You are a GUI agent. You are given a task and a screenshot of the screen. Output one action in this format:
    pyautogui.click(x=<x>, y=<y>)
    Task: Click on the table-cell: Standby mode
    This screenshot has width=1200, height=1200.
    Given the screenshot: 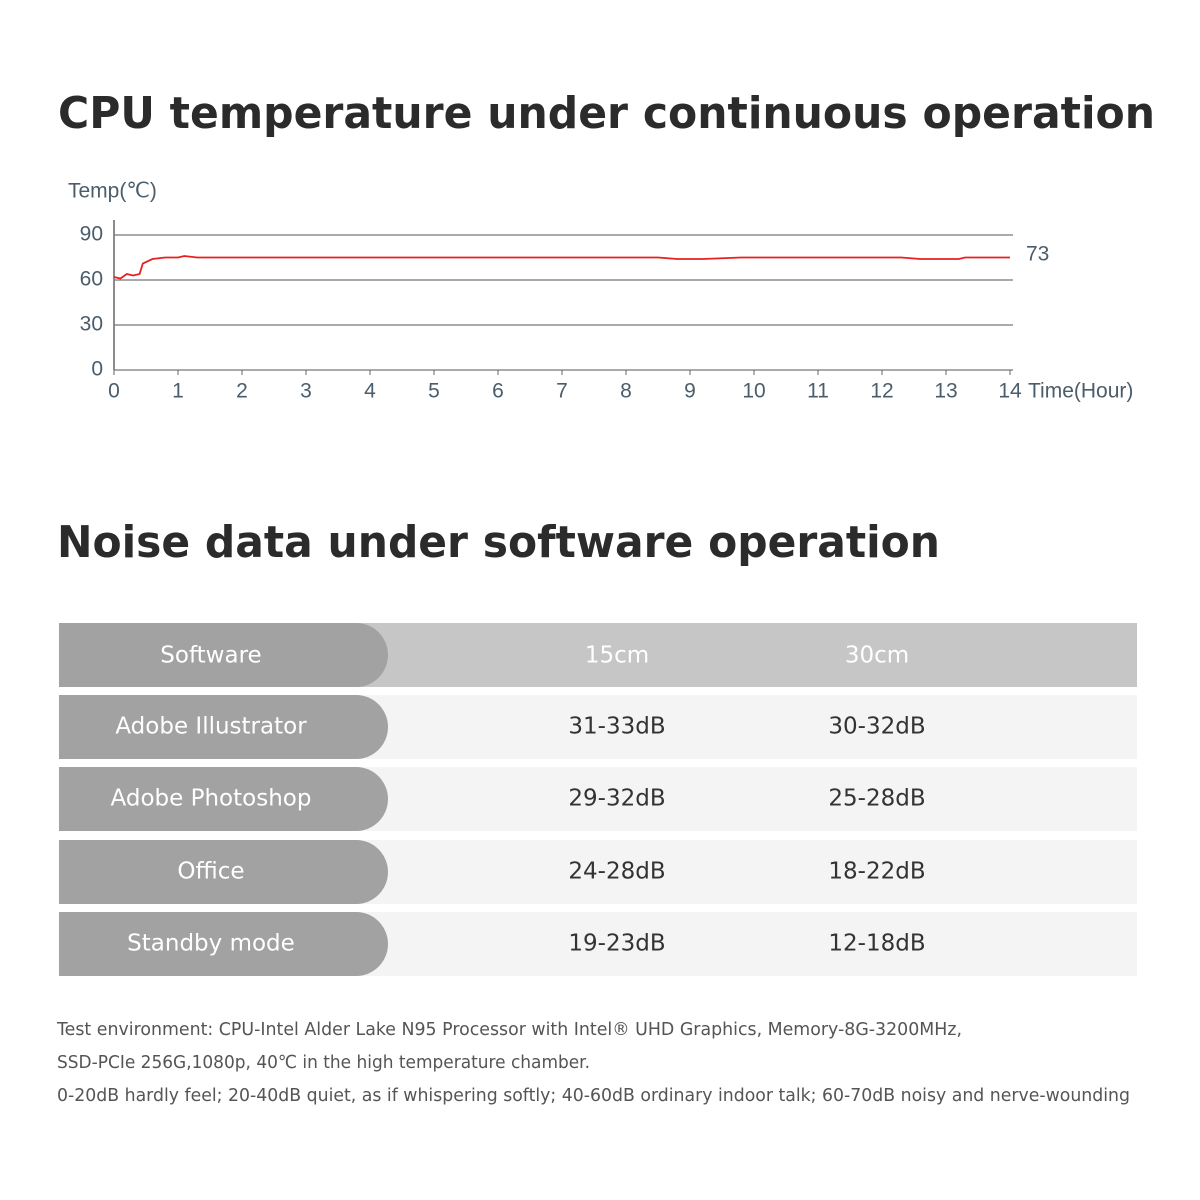 What is the action you would take?
    pyautogui.click(x=211, y=944)
    